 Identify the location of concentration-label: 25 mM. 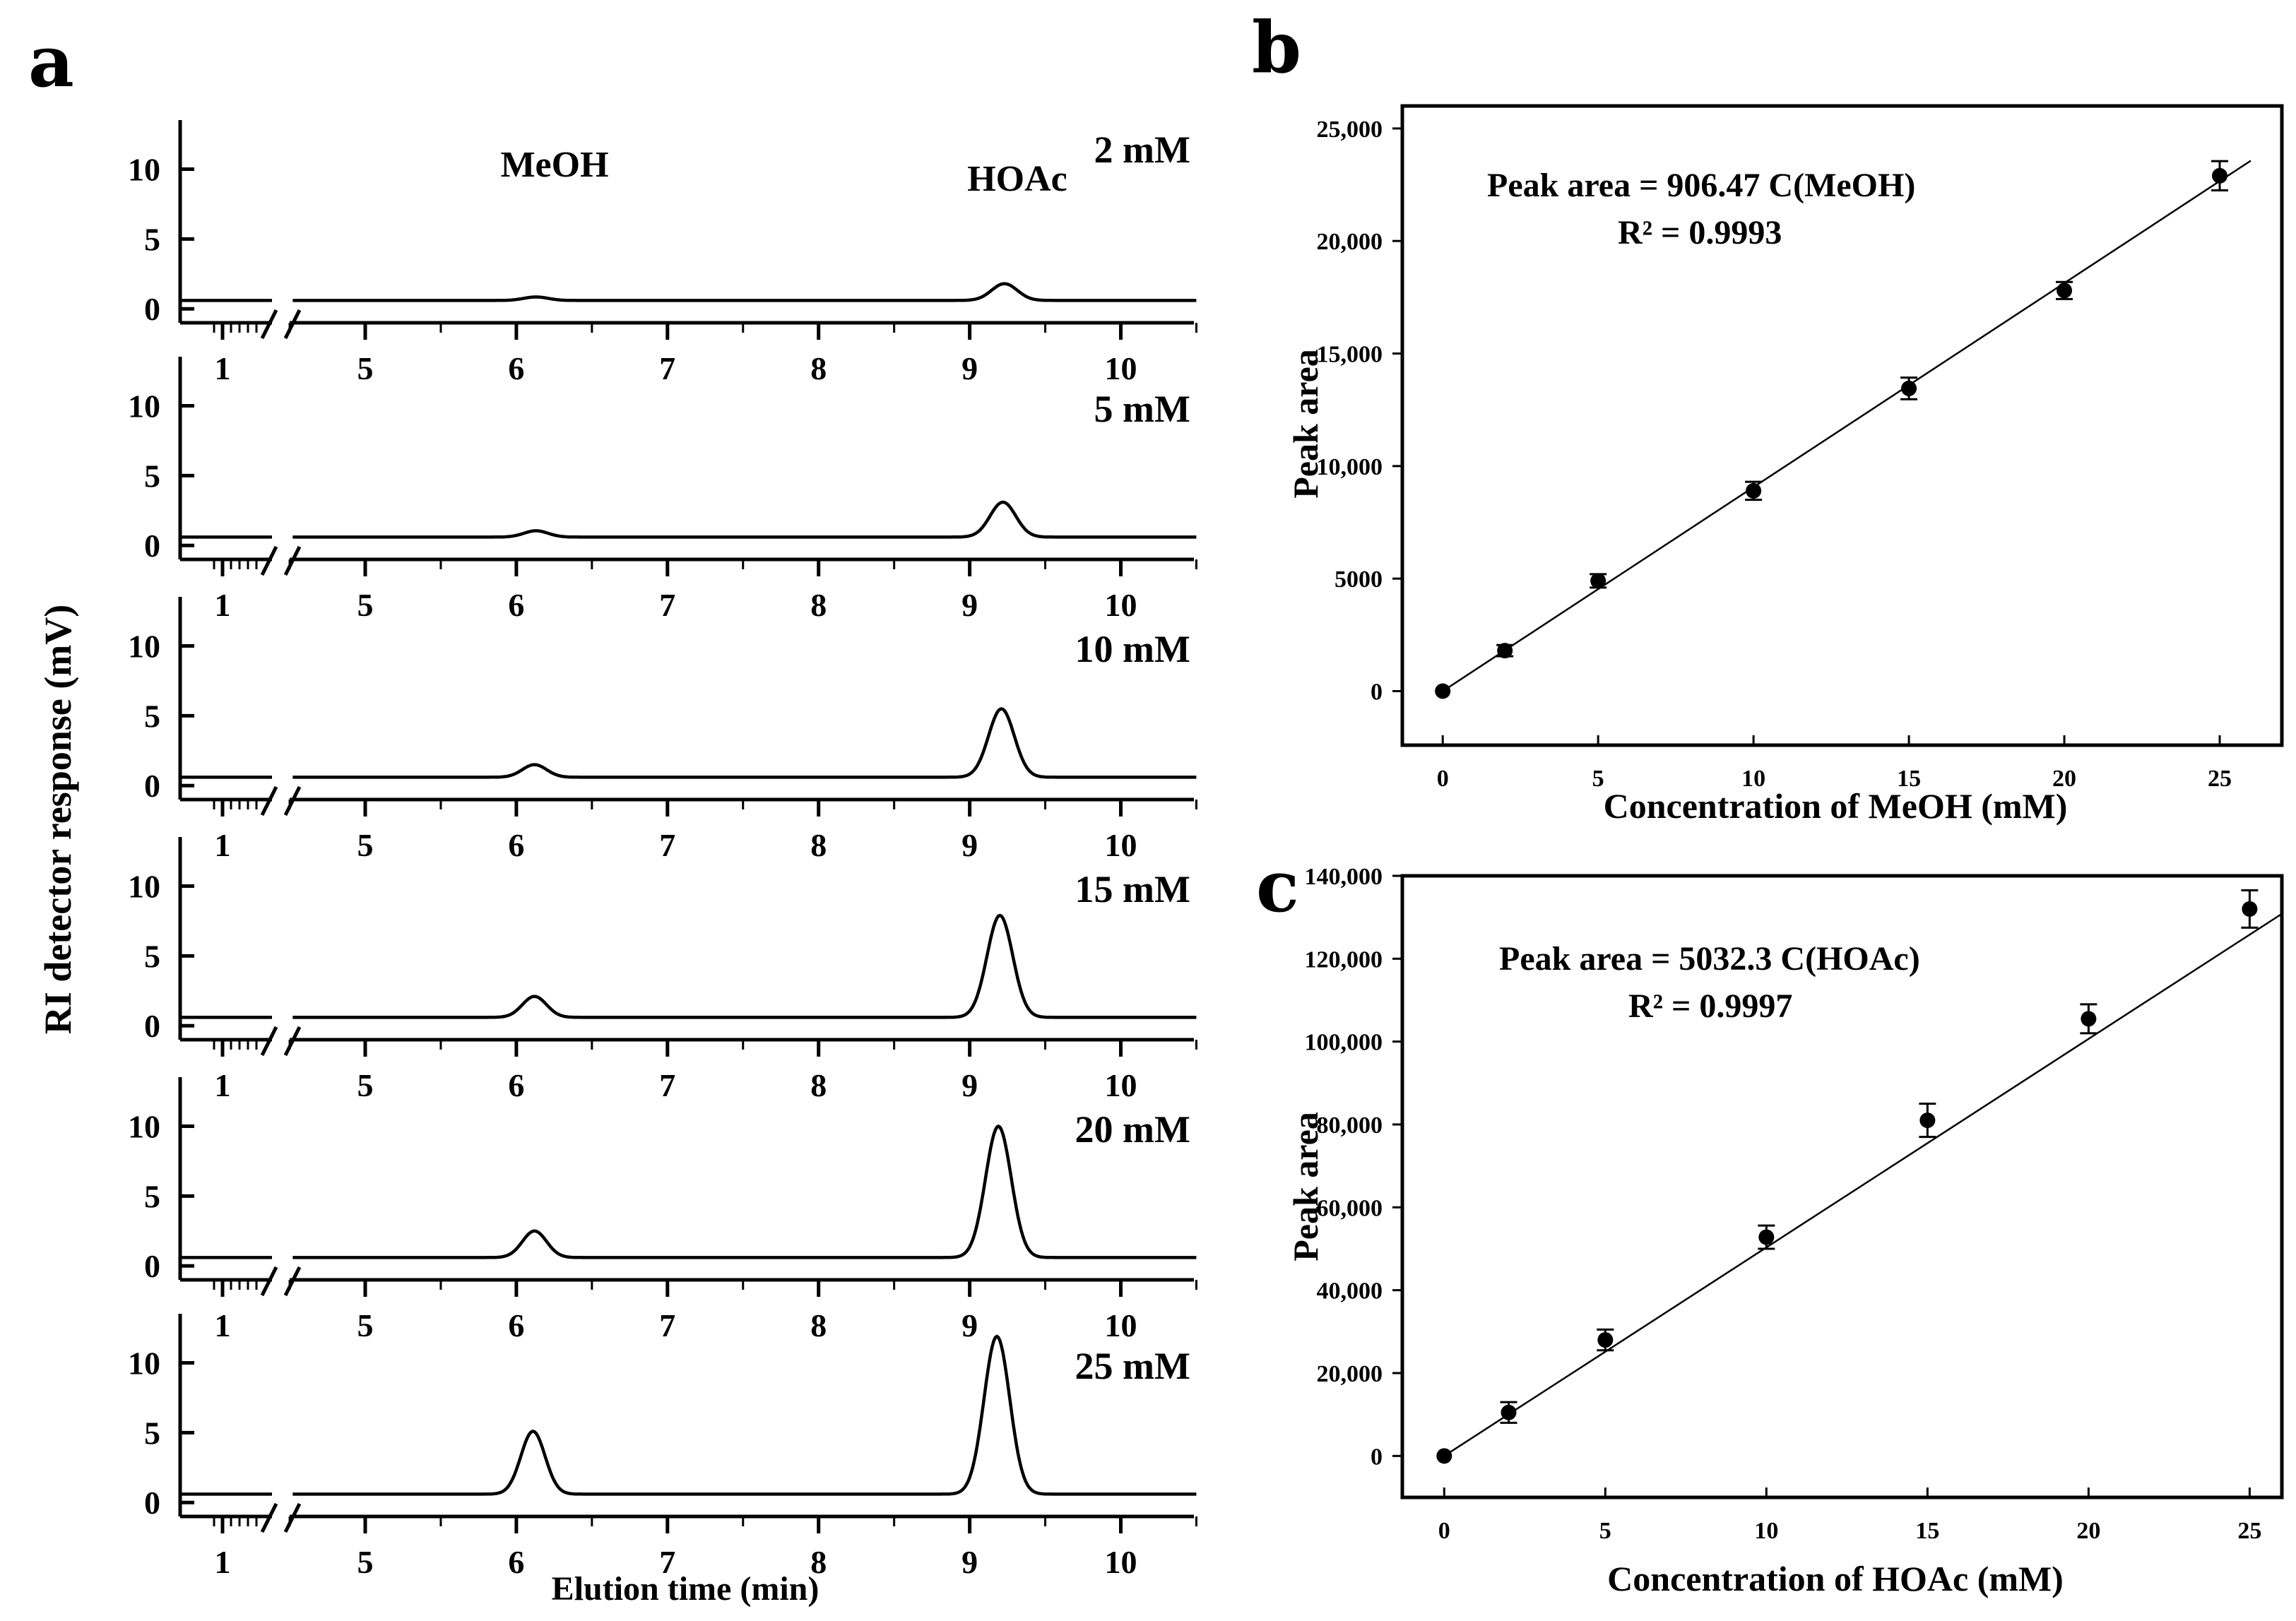
(1132, 1366).